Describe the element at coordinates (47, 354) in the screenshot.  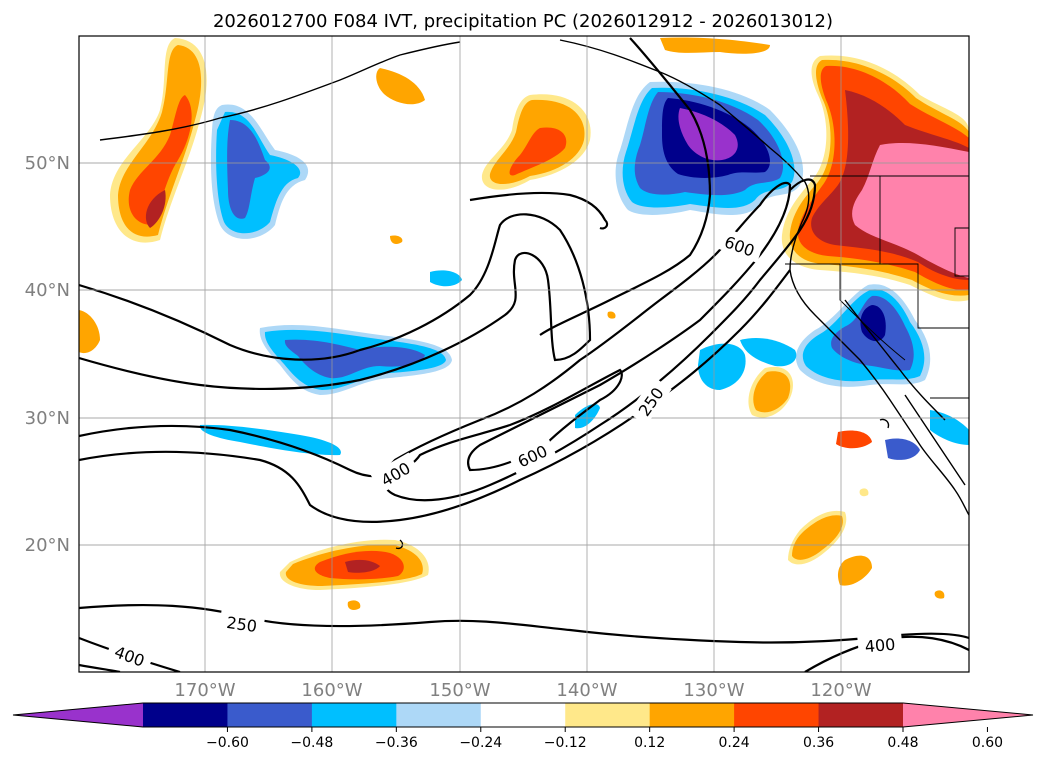
I see `latitude-labels: 50°N 40°N 30°N 20°N` at that location.